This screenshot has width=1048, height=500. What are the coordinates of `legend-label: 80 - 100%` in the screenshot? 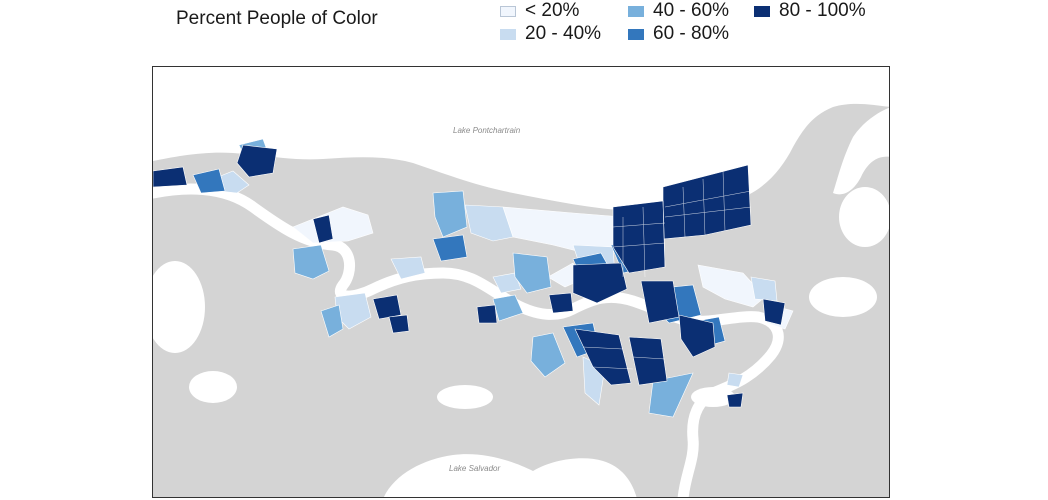 It's located at (822, 10).